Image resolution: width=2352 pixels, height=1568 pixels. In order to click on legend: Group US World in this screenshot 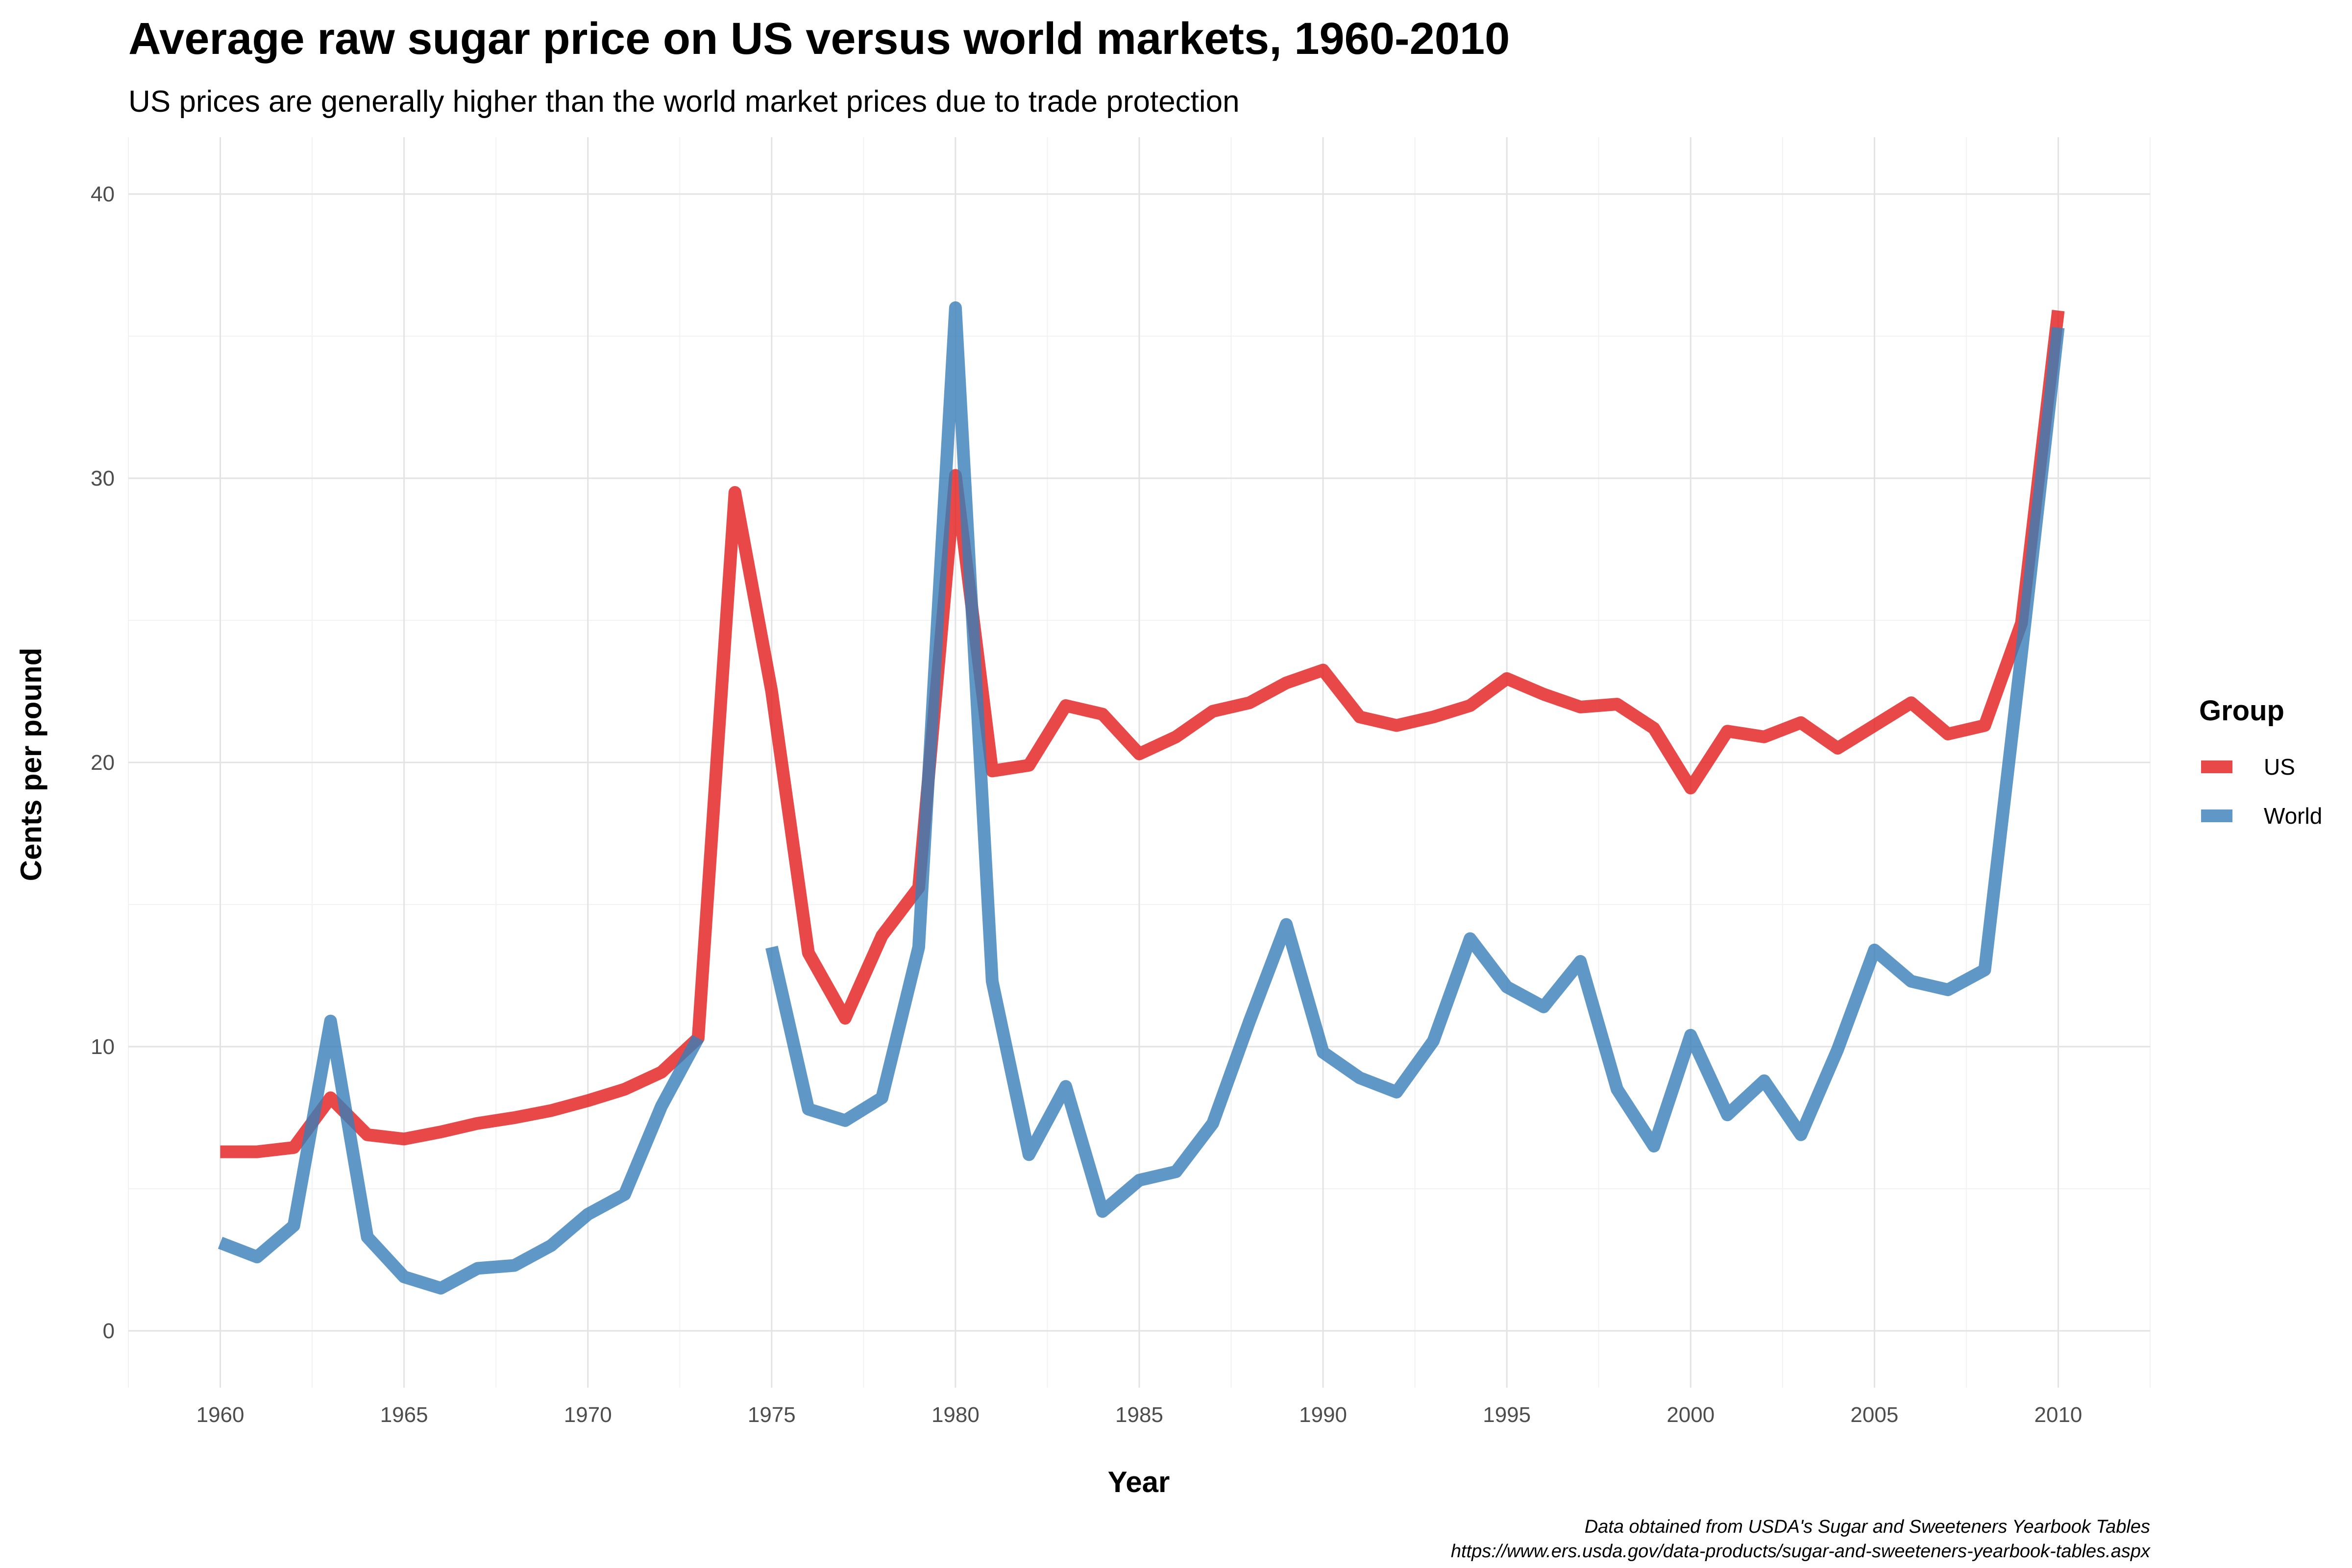, I will do `click(2260, 762)`.